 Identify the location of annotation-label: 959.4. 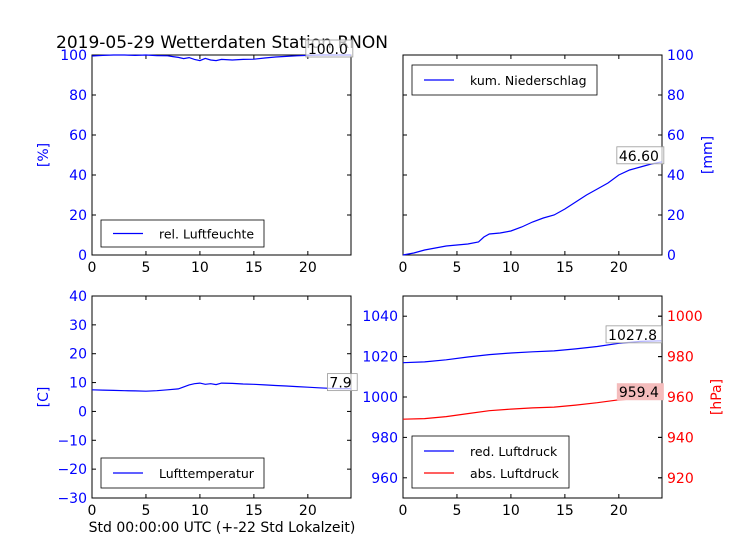
(639, 393).